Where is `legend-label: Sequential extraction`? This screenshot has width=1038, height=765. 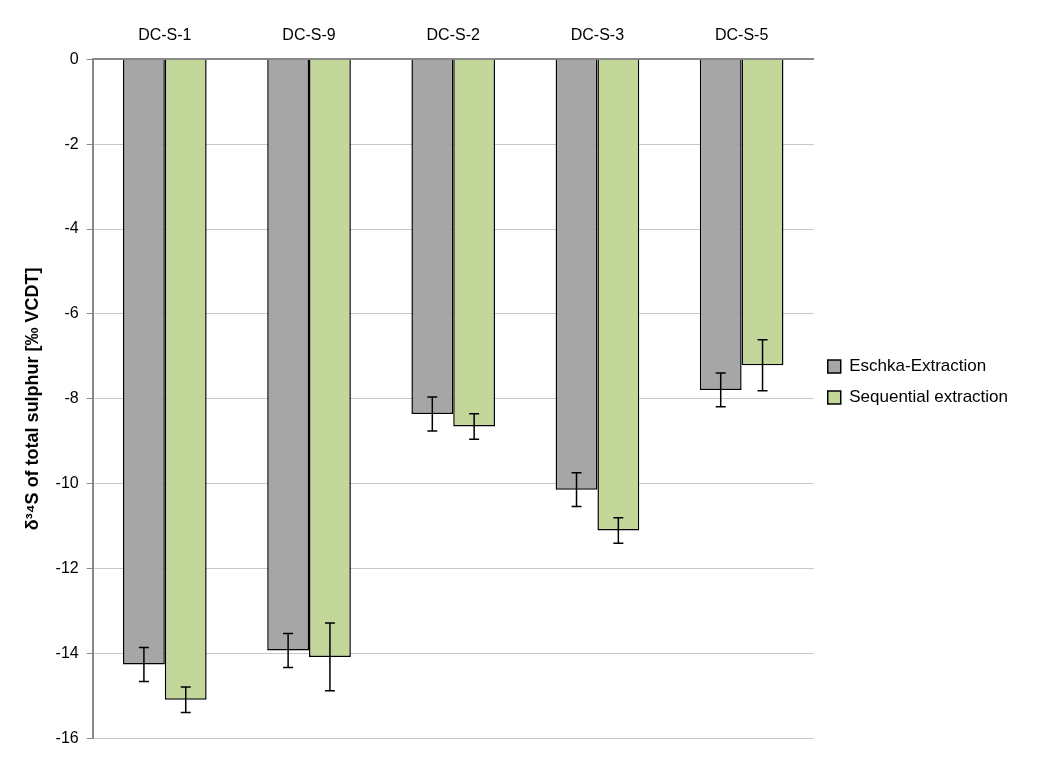
legend-label: Sequential extraction is located at coordinates (929, 397).